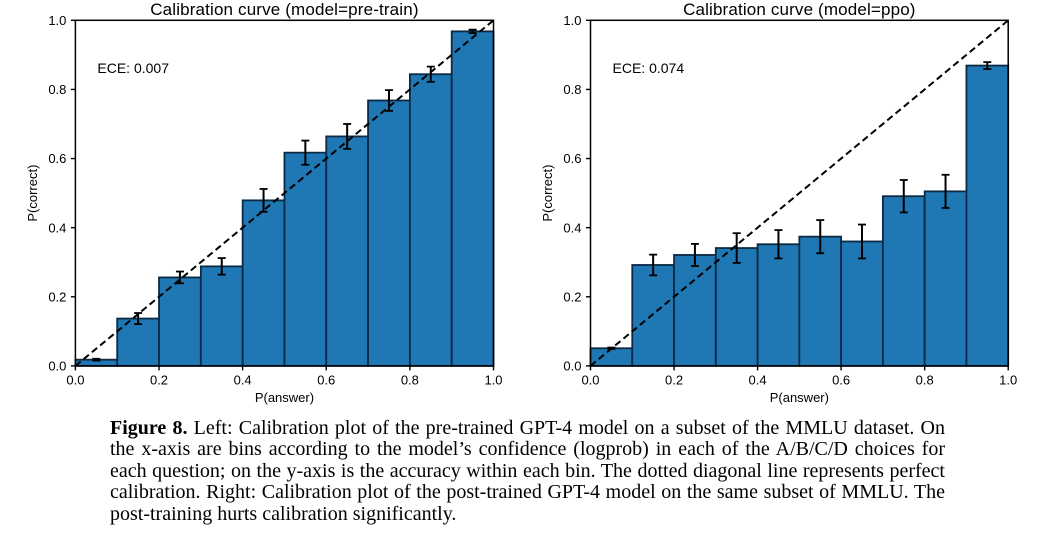 This screenshot has height=549, width=1054. I want to click on svg-text: ECE: 0.074, so click(649, 68).